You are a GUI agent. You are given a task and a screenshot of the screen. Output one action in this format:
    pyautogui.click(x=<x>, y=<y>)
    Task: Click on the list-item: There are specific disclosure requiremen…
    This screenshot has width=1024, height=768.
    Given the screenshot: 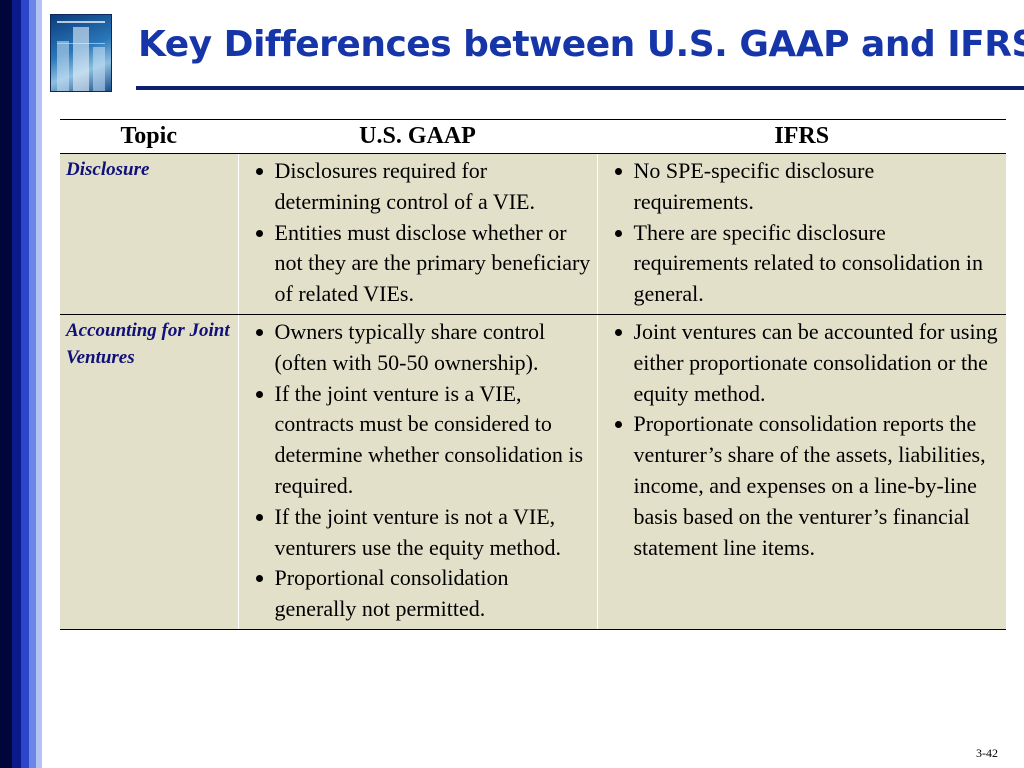 What is the action you would take?
    pyautogui.click(x=802, y=264)
    